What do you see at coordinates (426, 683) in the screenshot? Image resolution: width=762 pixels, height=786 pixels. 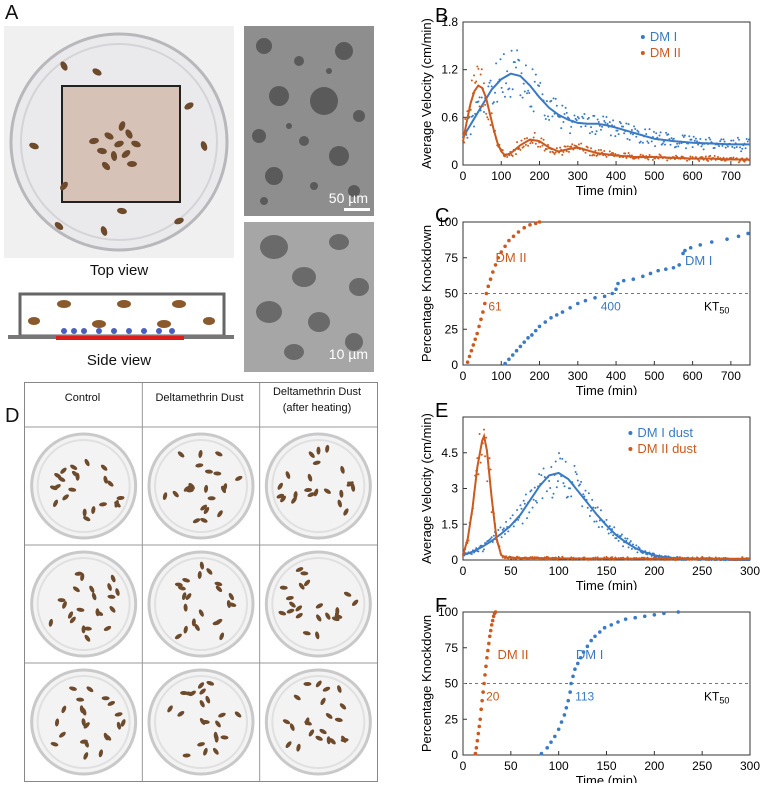 I see `y-axis-label: Percentage Knockdown` at bounding box center [426, 683].